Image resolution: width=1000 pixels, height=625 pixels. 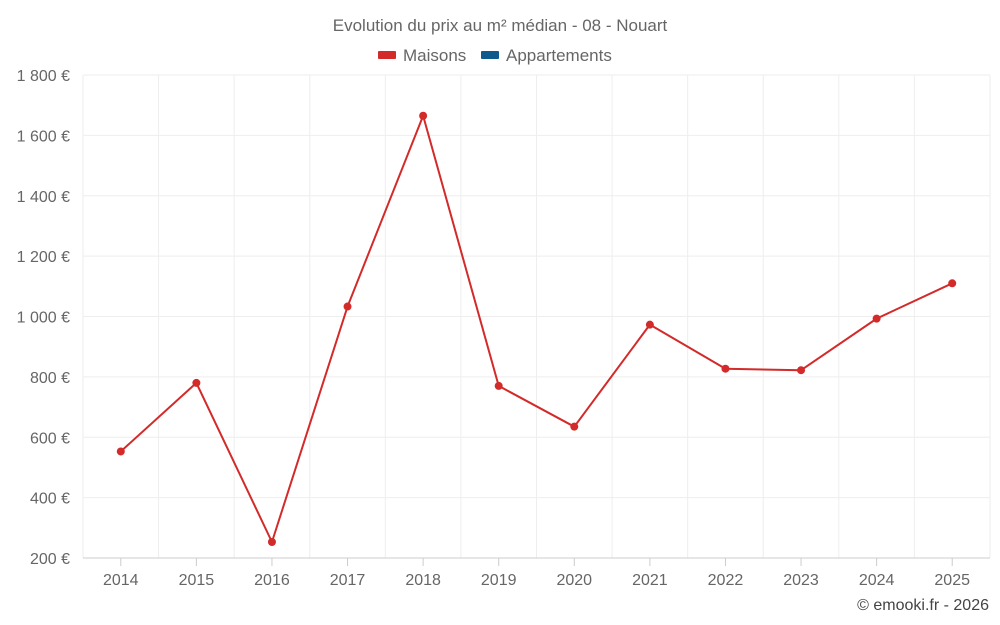 I want to click on y-tick-label: 800 €, so click(x=50, y=378).